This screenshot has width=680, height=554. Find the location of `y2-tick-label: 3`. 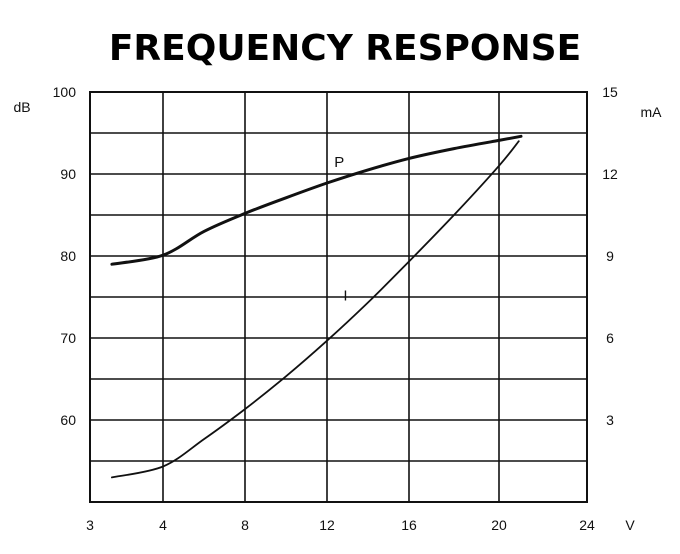

y2-tick-label: 3 is located at coordinates (610, 420).